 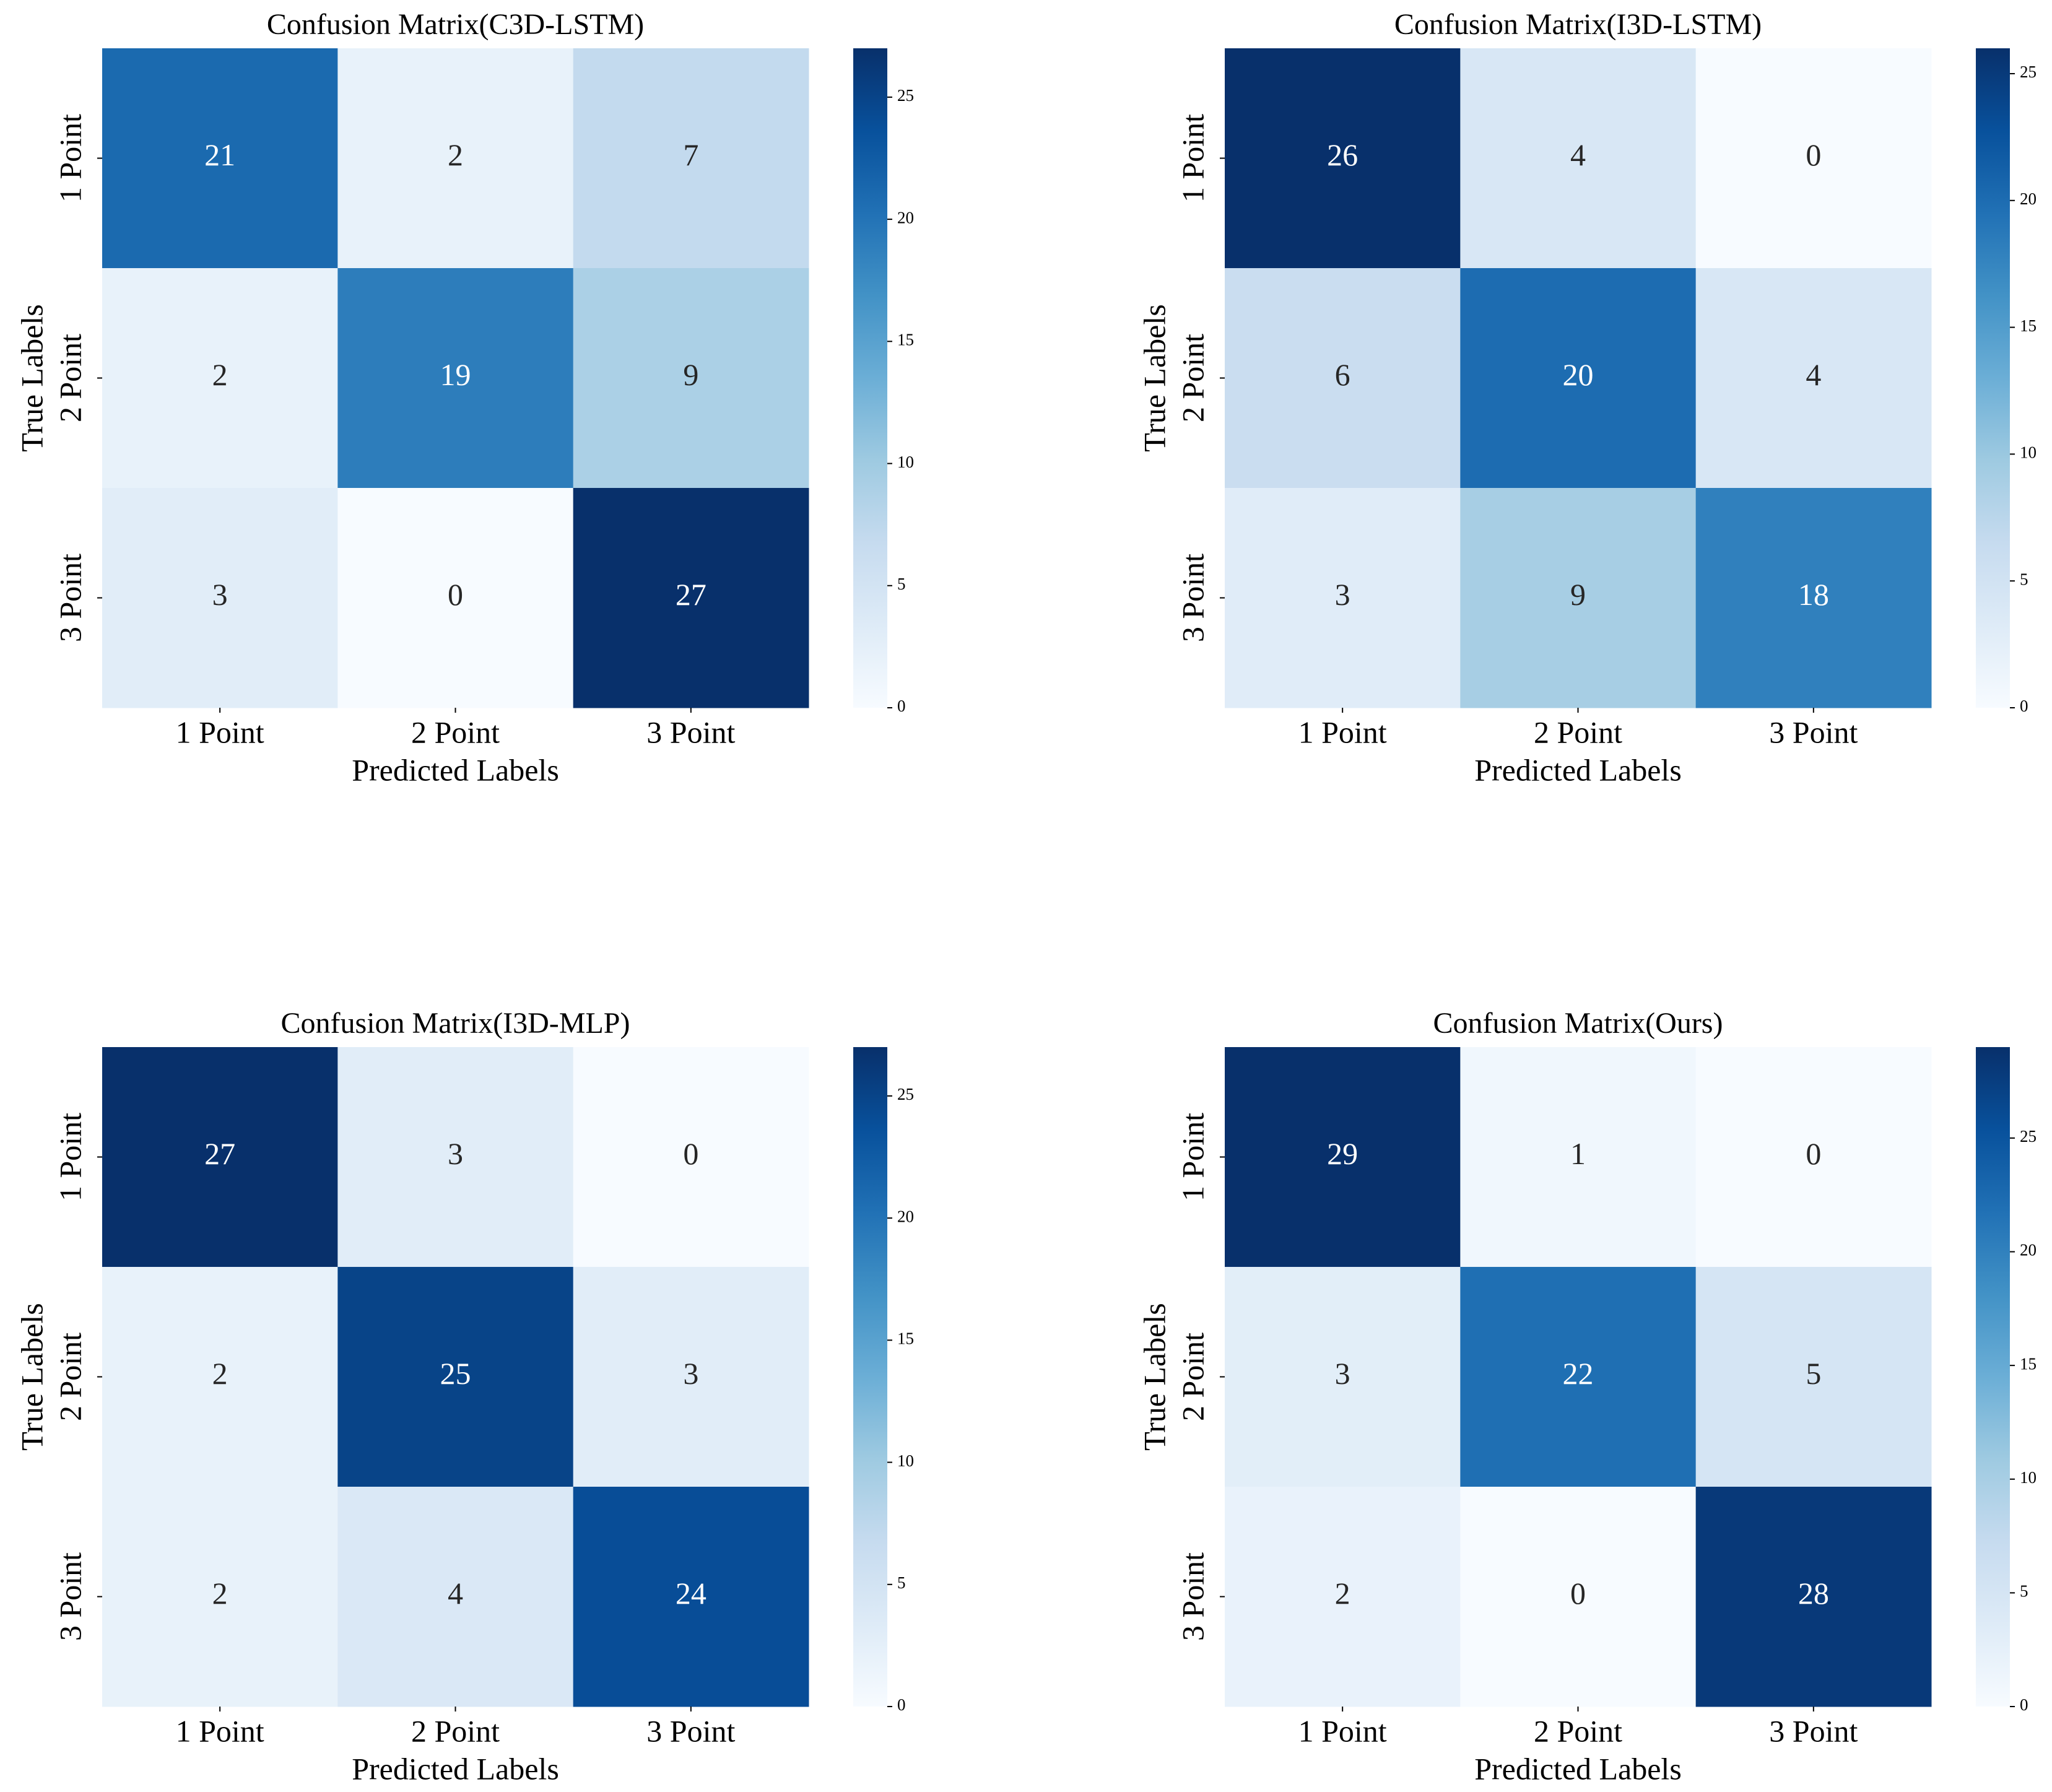 What do you see at coordinates (901, 1705) in the screenshot?
I see `colorbar-tick-label: 0` at bounding box center [901, 1705].